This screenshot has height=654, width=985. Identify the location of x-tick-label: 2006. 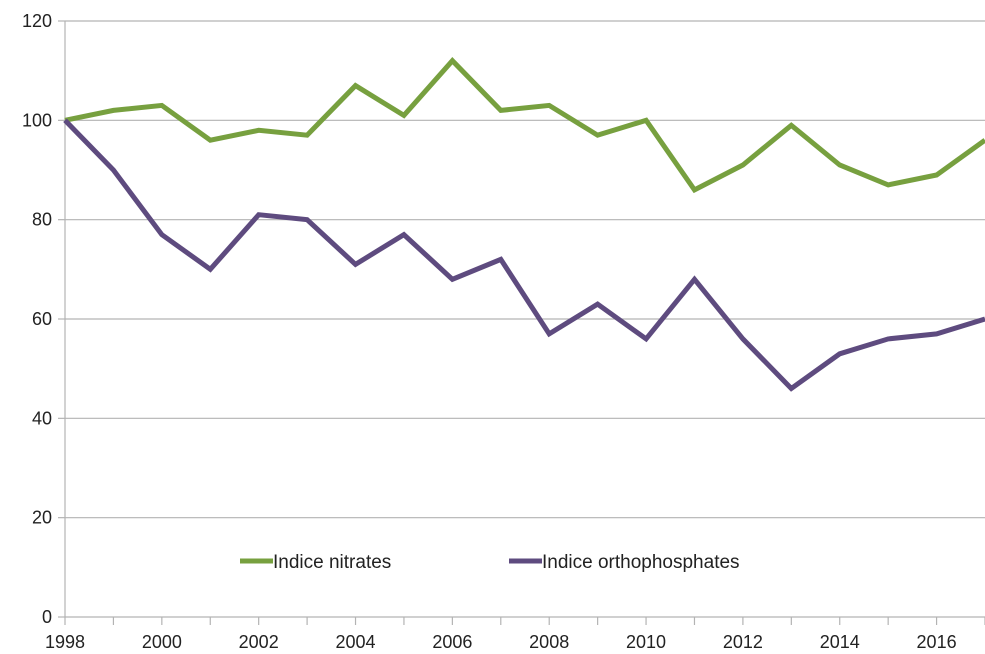
(452, 642).